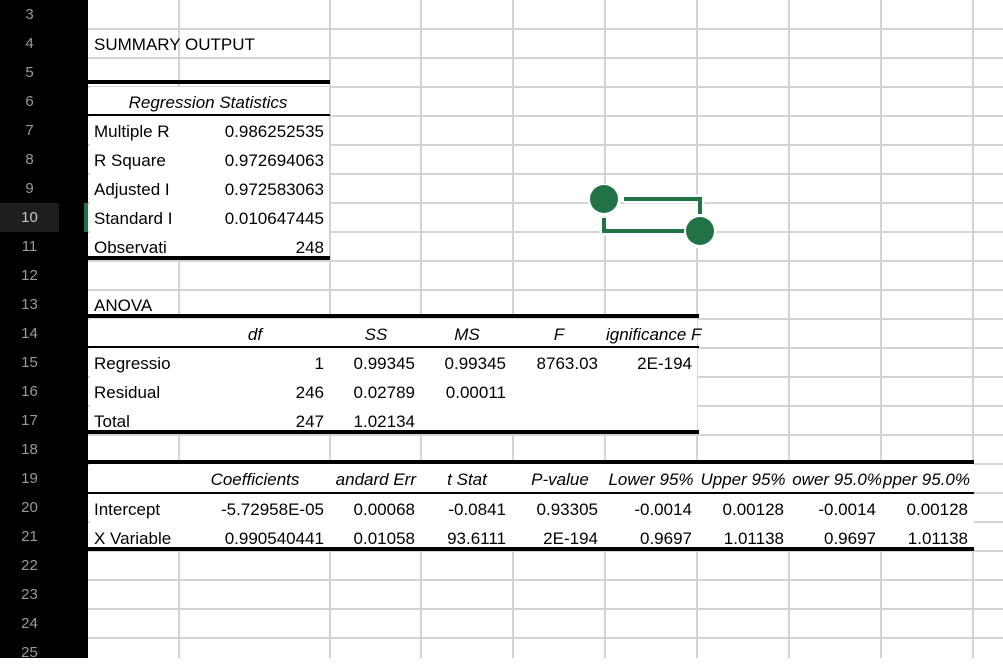 This screenshot has height=667, width=1003. Describe the element at coordinates (309, 421) in the screenshot. I see `anova-total-df: 247` at that location.